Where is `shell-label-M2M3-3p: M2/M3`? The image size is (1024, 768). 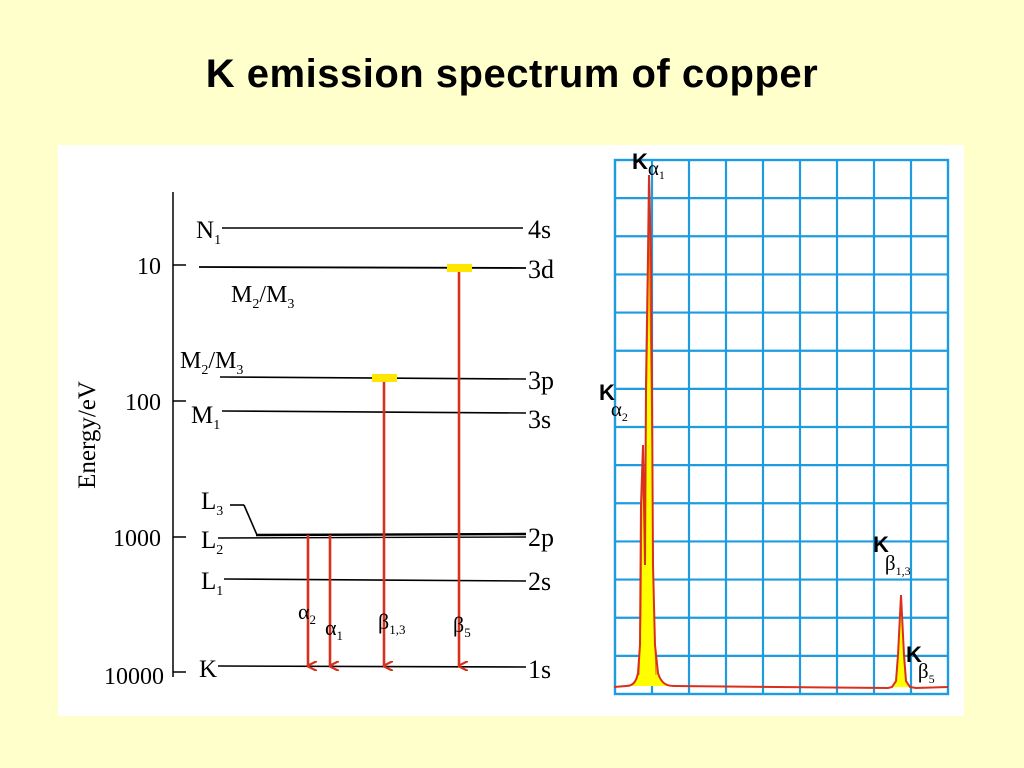
shell-label-M2M3-3p: M2/M3 is located at coordinates (211, 363).